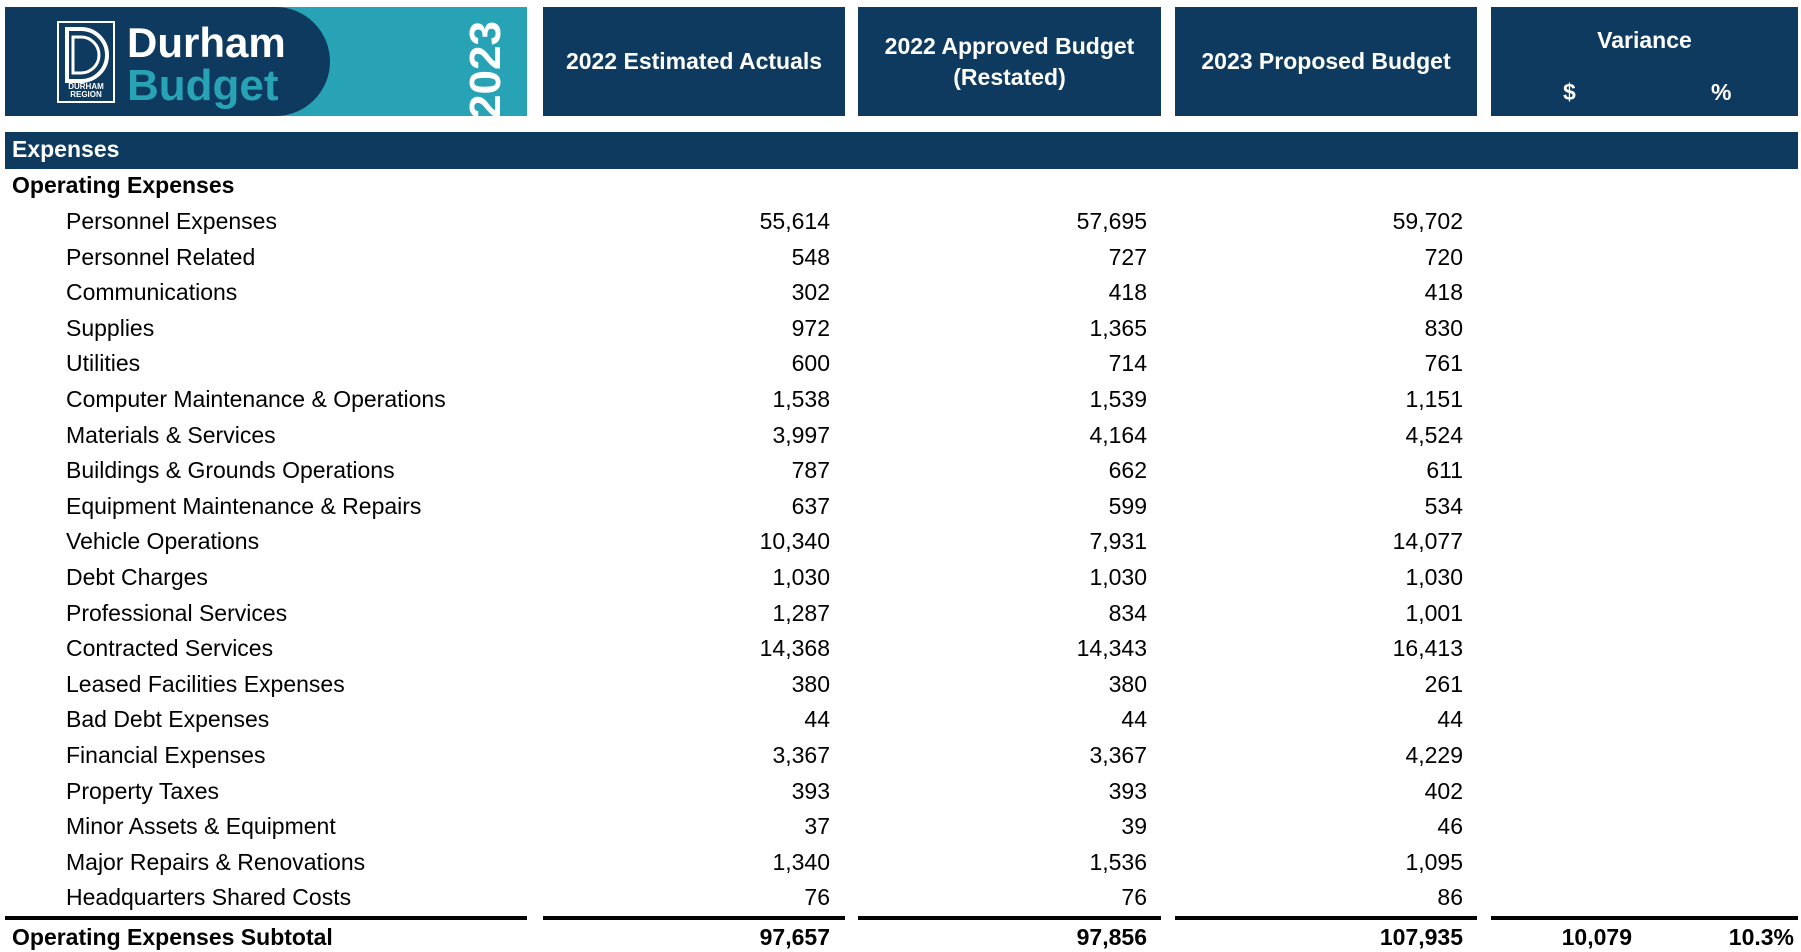 The width and height of the screenshot is (1801, 952). What do you see at coordinates (142, 790) in the screenshot?
I see `row-label: Property Taxes` at bounding box center [142, 790].